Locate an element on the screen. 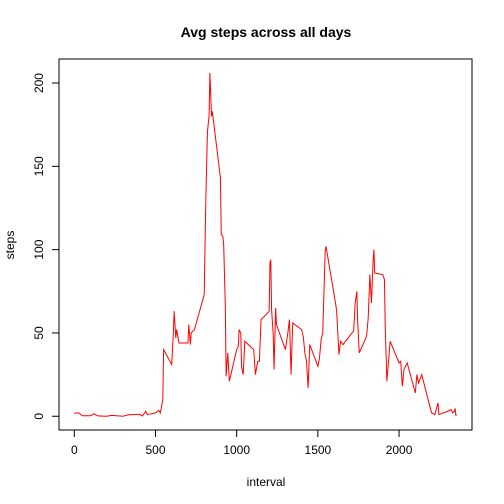  y-tick-label: 100 is located at coordinates (39, 249).